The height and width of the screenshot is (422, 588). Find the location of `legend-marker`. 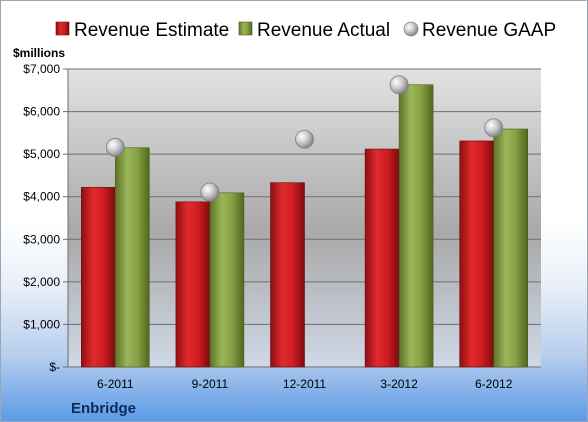

legend-marker is located at coordinates (411, 29).